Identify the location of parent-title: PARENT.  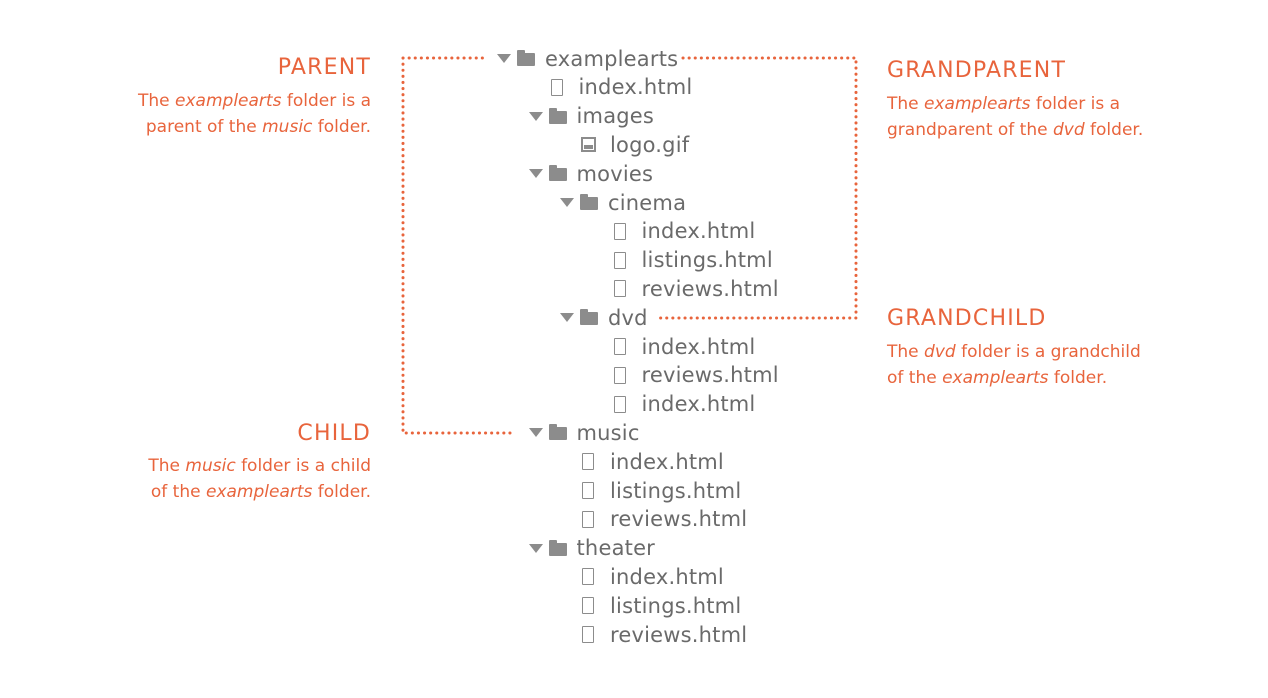
(324, 67).